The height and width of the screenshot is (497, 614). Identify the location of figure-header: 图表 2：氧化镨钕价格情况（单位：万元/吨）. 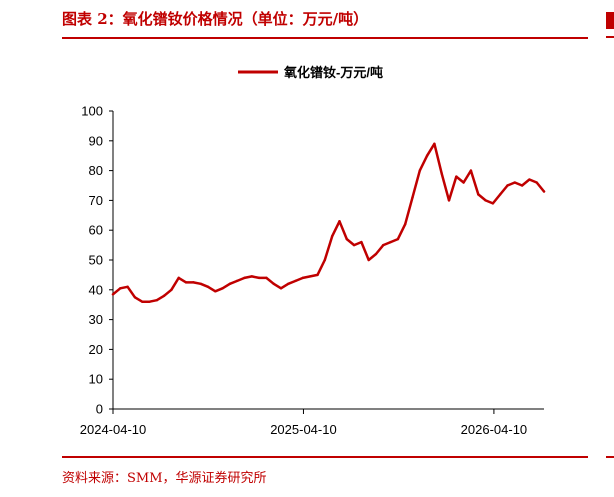
(325, 22).